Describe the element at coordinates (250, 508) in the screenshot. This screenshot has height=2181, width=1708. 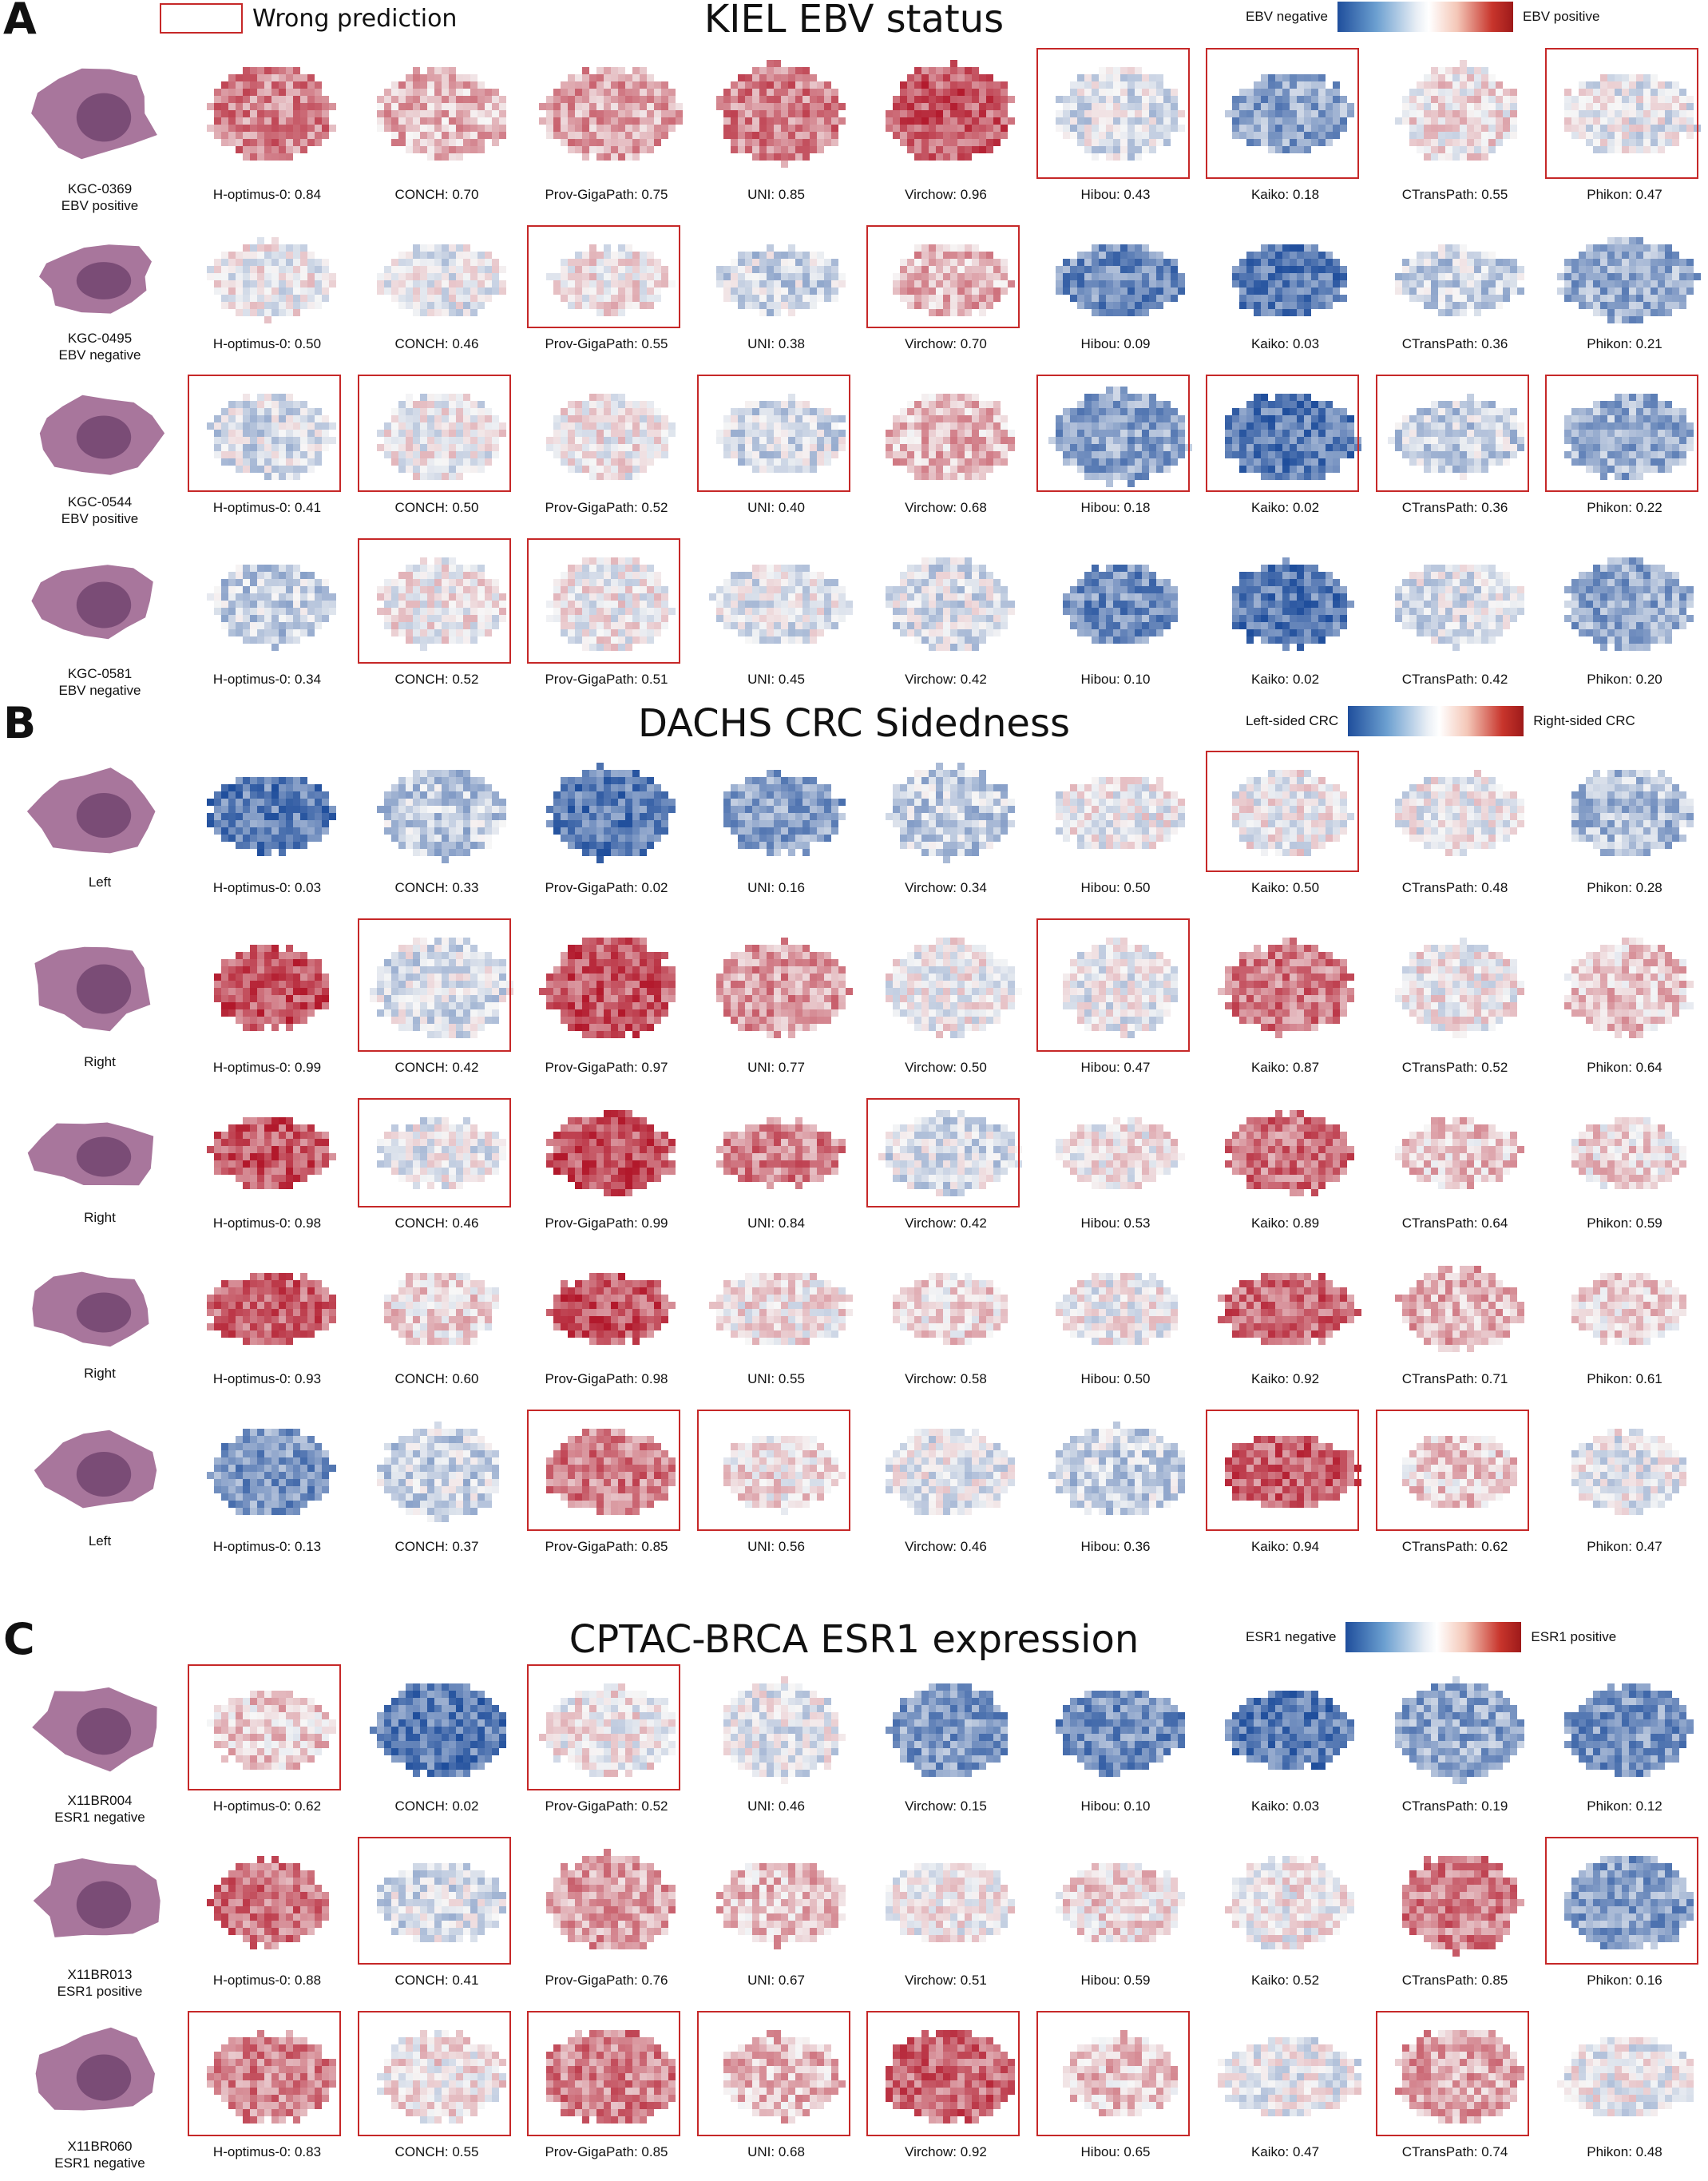
I see `model-name: H-optimus-0` at that location.